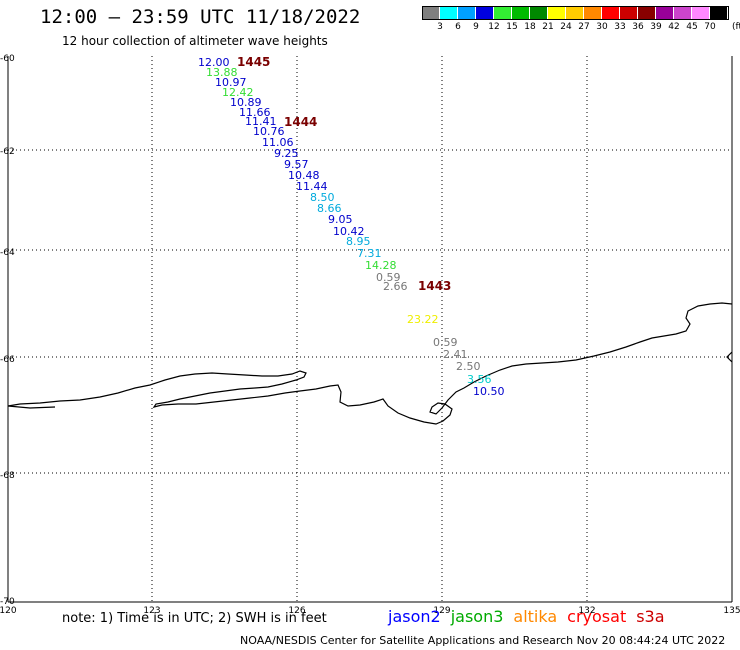 This screenshot has height=650, width=740. What do you see at coordinates (340, 219) in the screenshot?
I see `wave-height-value: 9.05` at bounding box center [340, 219].